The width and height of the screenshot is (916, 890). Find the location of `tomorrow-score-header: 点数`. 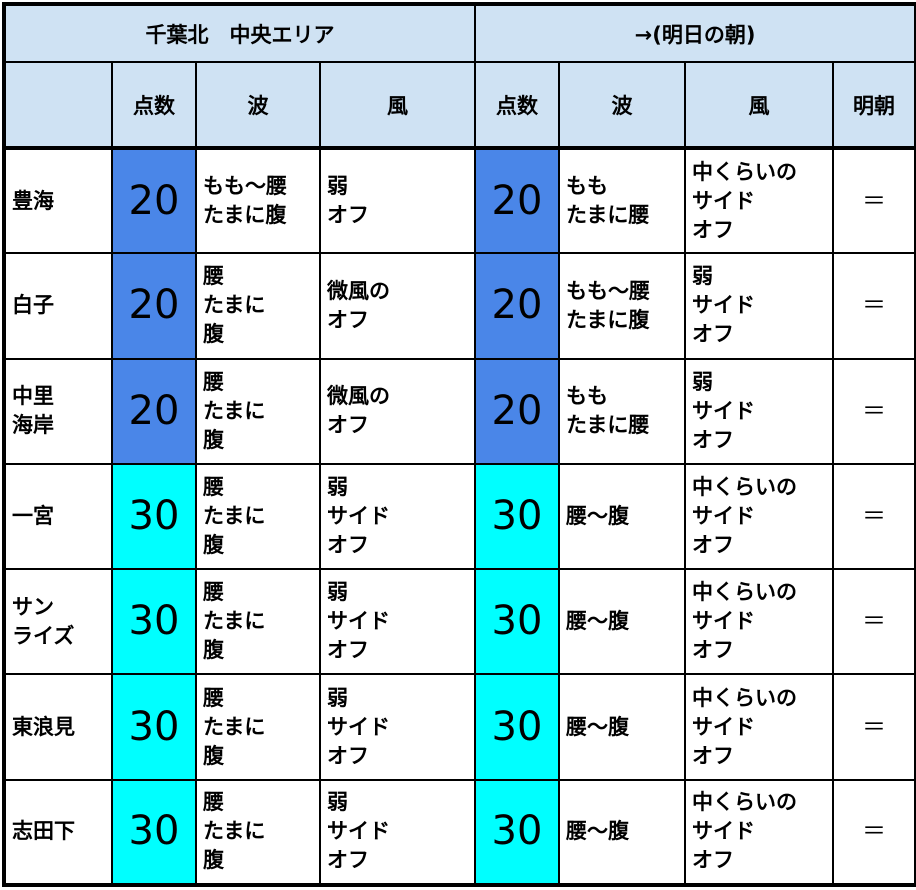

tomorrow-score-header: 点数 is located at coordinates (517, 105).